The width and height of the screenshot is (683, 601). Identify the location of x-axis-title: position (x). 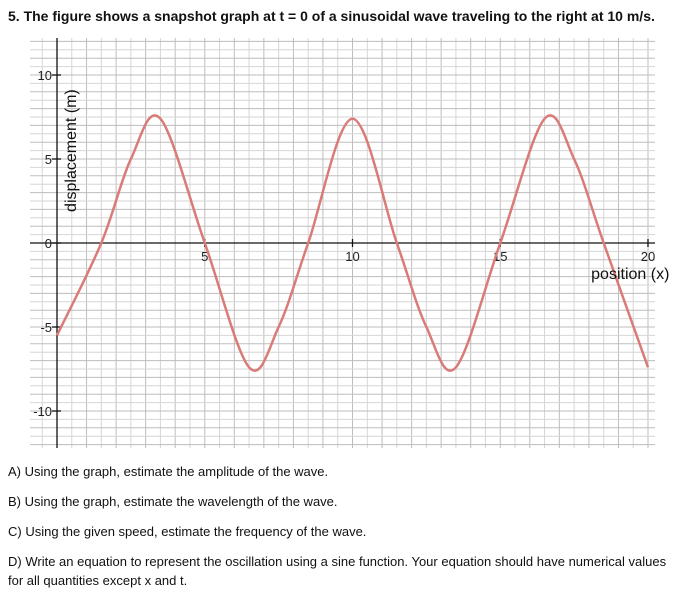
(630, 274).